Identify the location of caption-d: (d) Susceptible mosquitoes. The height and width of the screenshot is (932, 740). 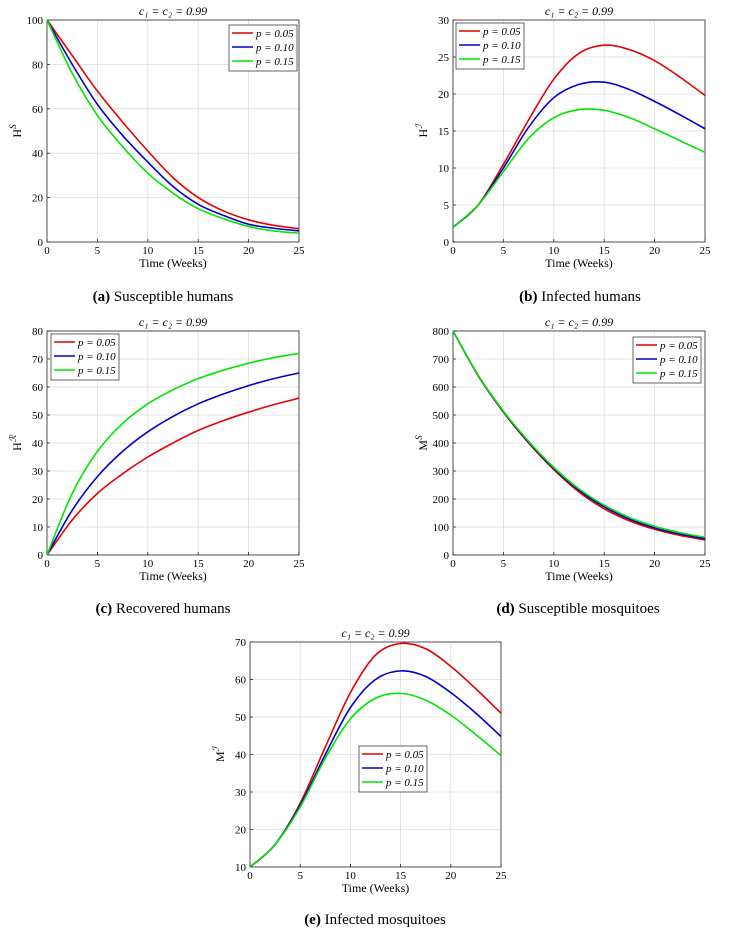
(578, 609).